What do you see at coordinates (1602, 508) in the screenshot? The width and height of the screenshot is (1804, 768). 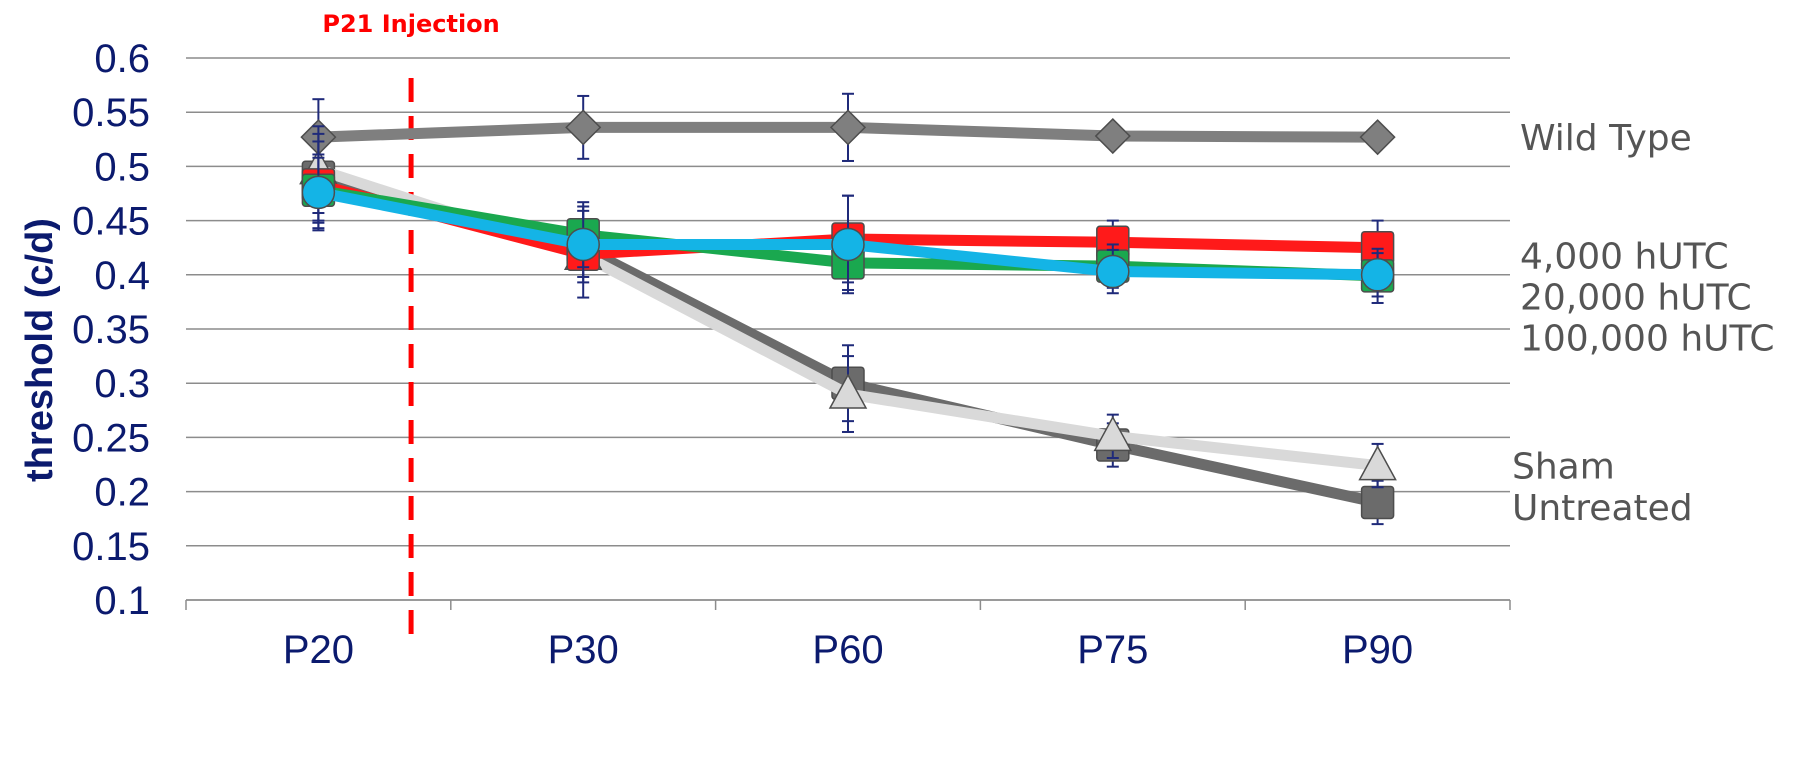 I see `series-label-5: Untreated` at bounding box center [1602, 508].